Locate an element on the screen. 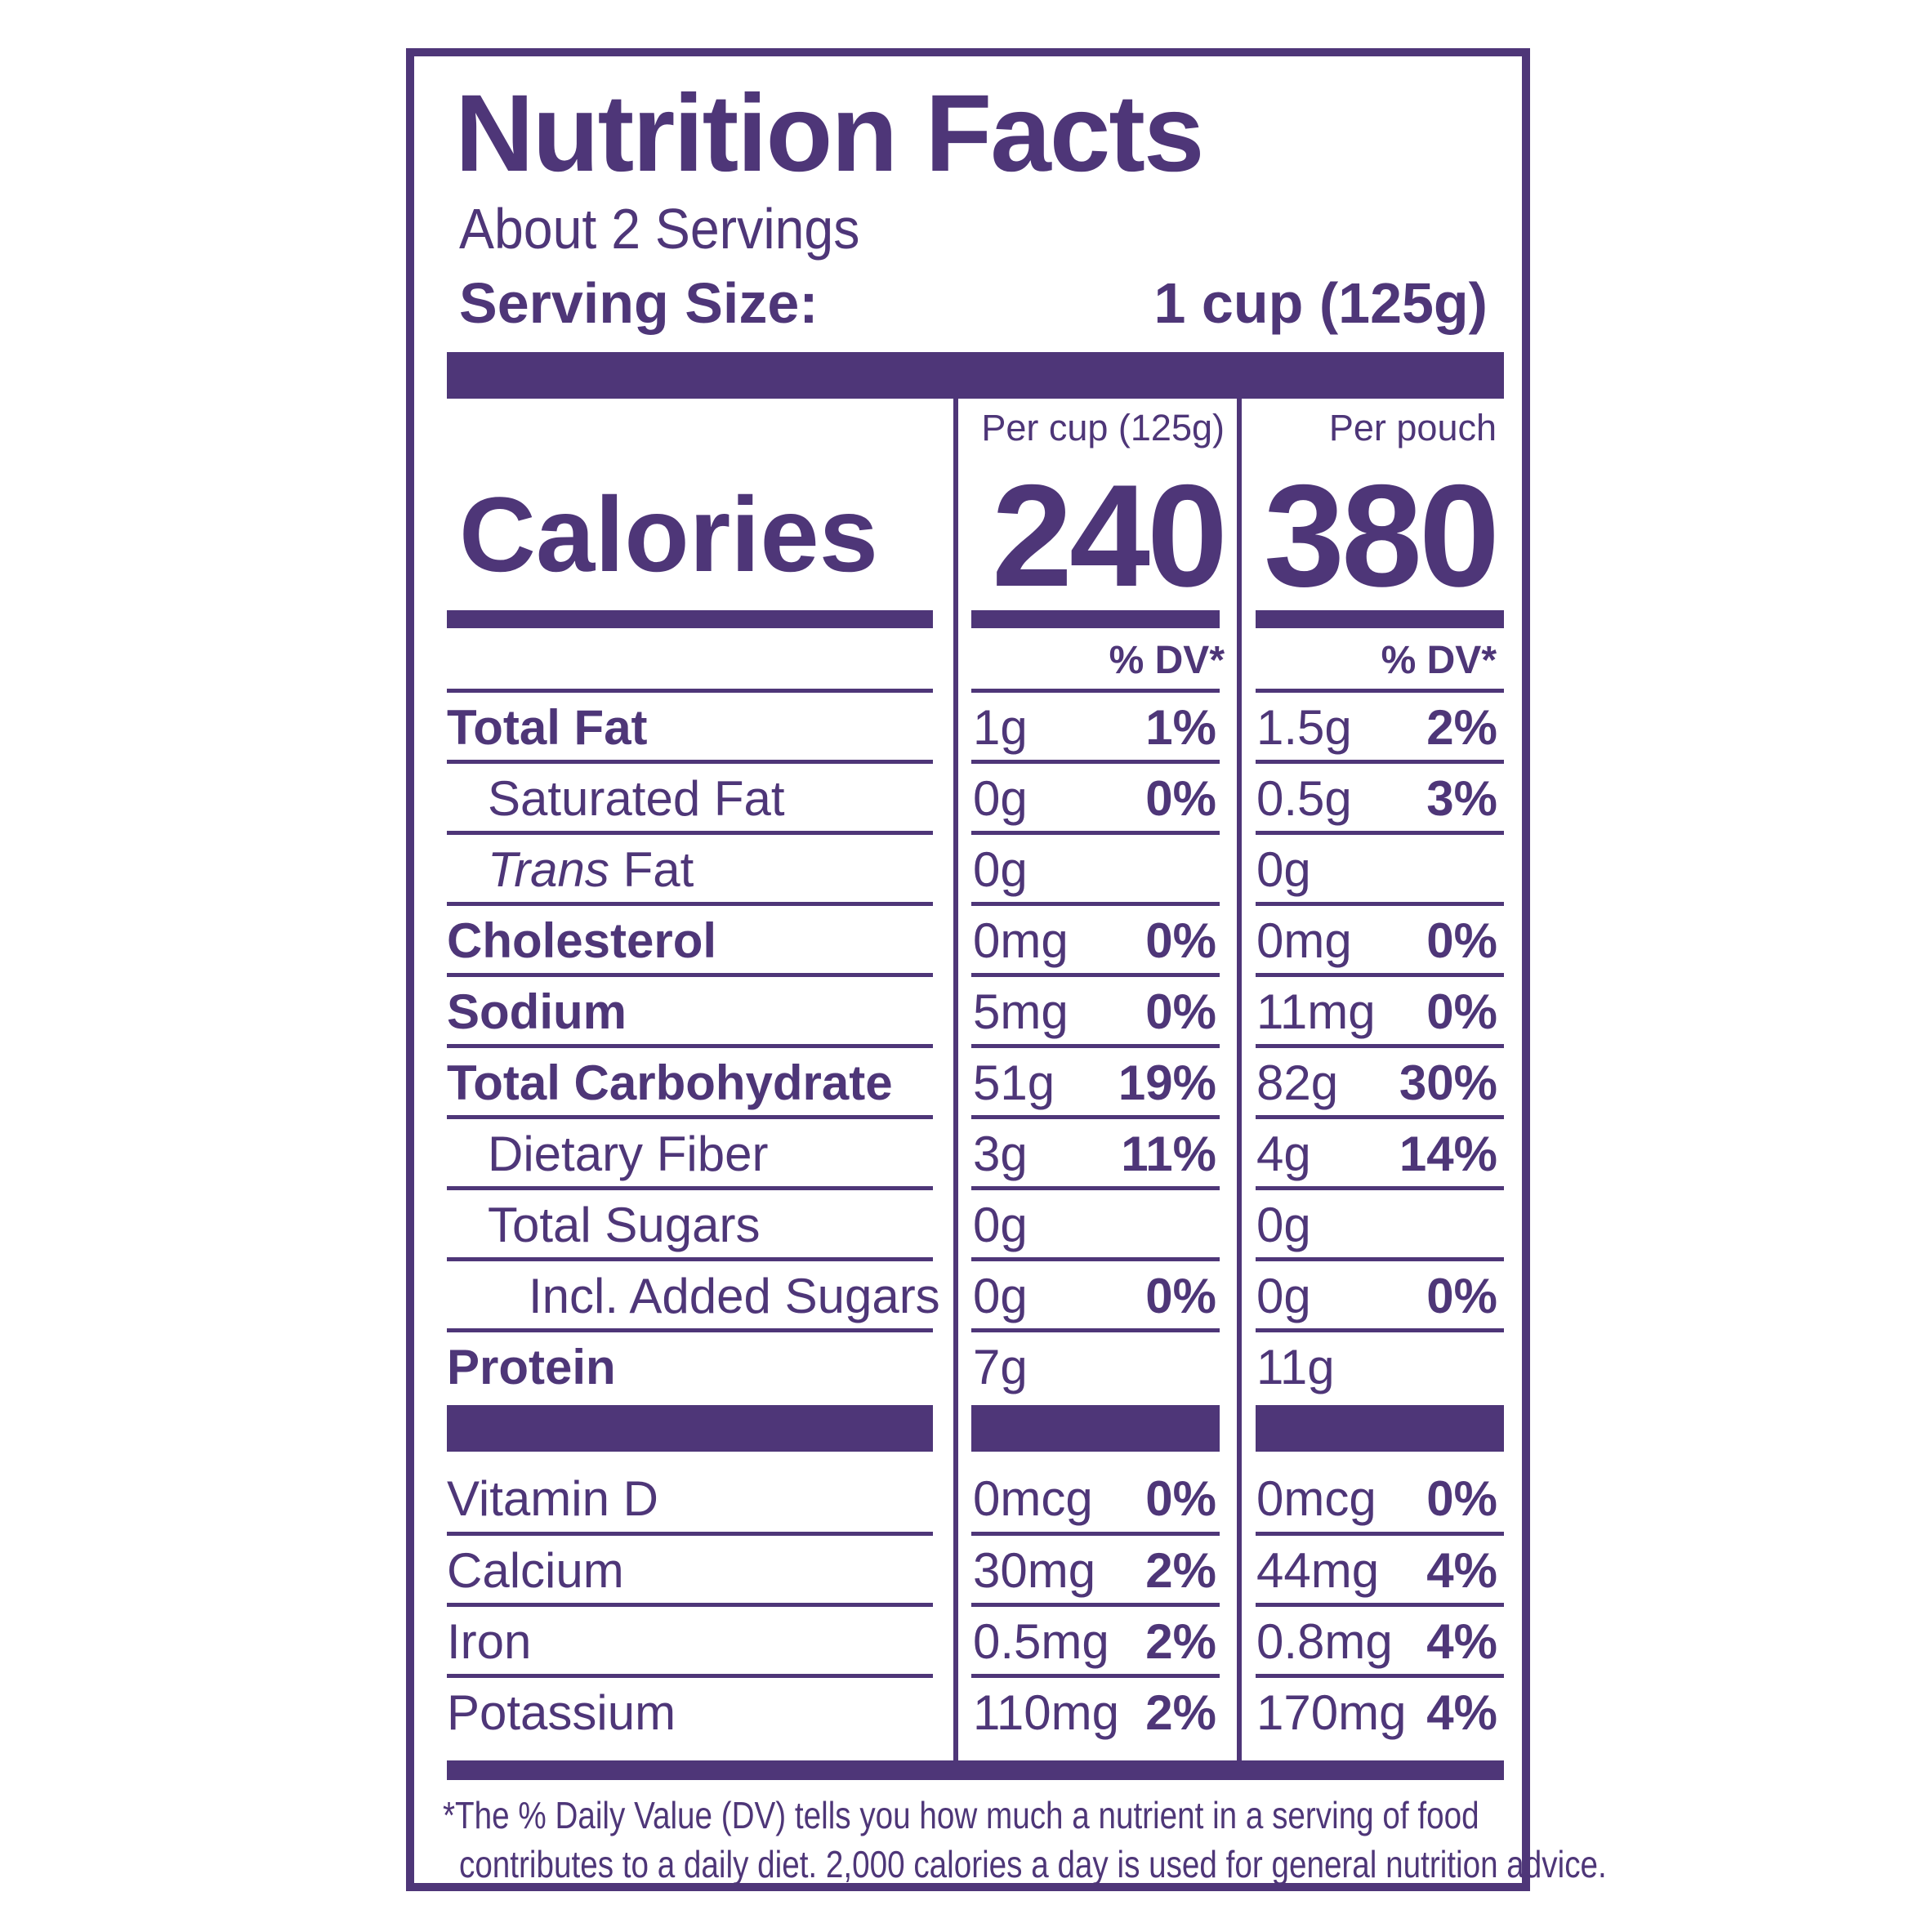  pouch-amount: 11g is located at coordinates (1296, 1367).